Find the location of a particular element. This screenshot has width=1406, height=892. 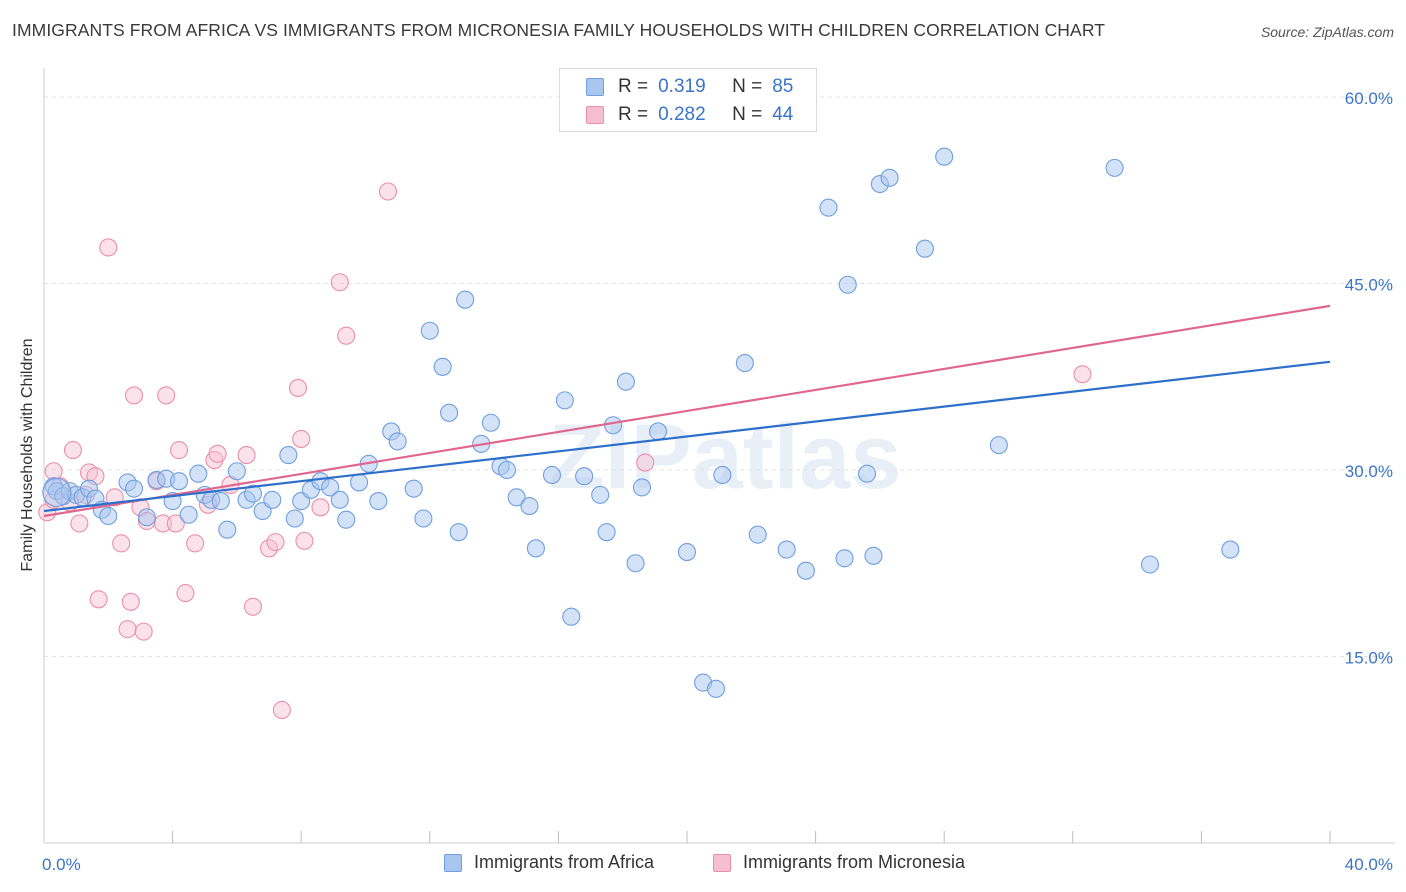

n-value: 44 is located at coordinates (783, 114).